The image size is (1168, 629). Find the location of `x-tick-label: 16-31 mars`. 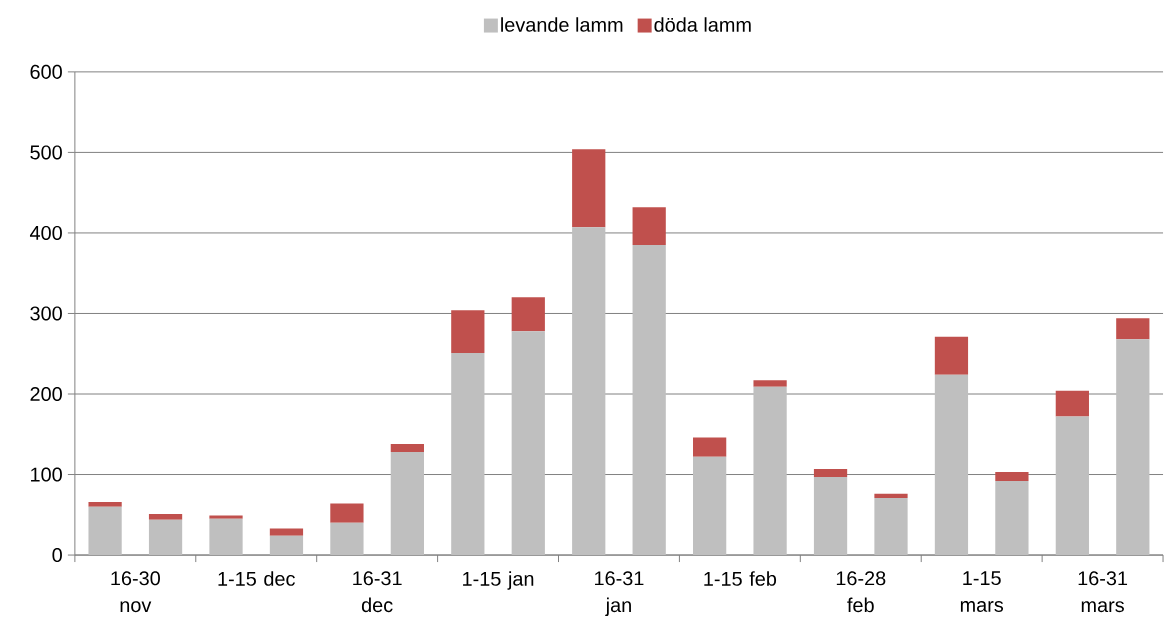

x-tick-label: 16-31 mars is located at coordinates (1103, 592).